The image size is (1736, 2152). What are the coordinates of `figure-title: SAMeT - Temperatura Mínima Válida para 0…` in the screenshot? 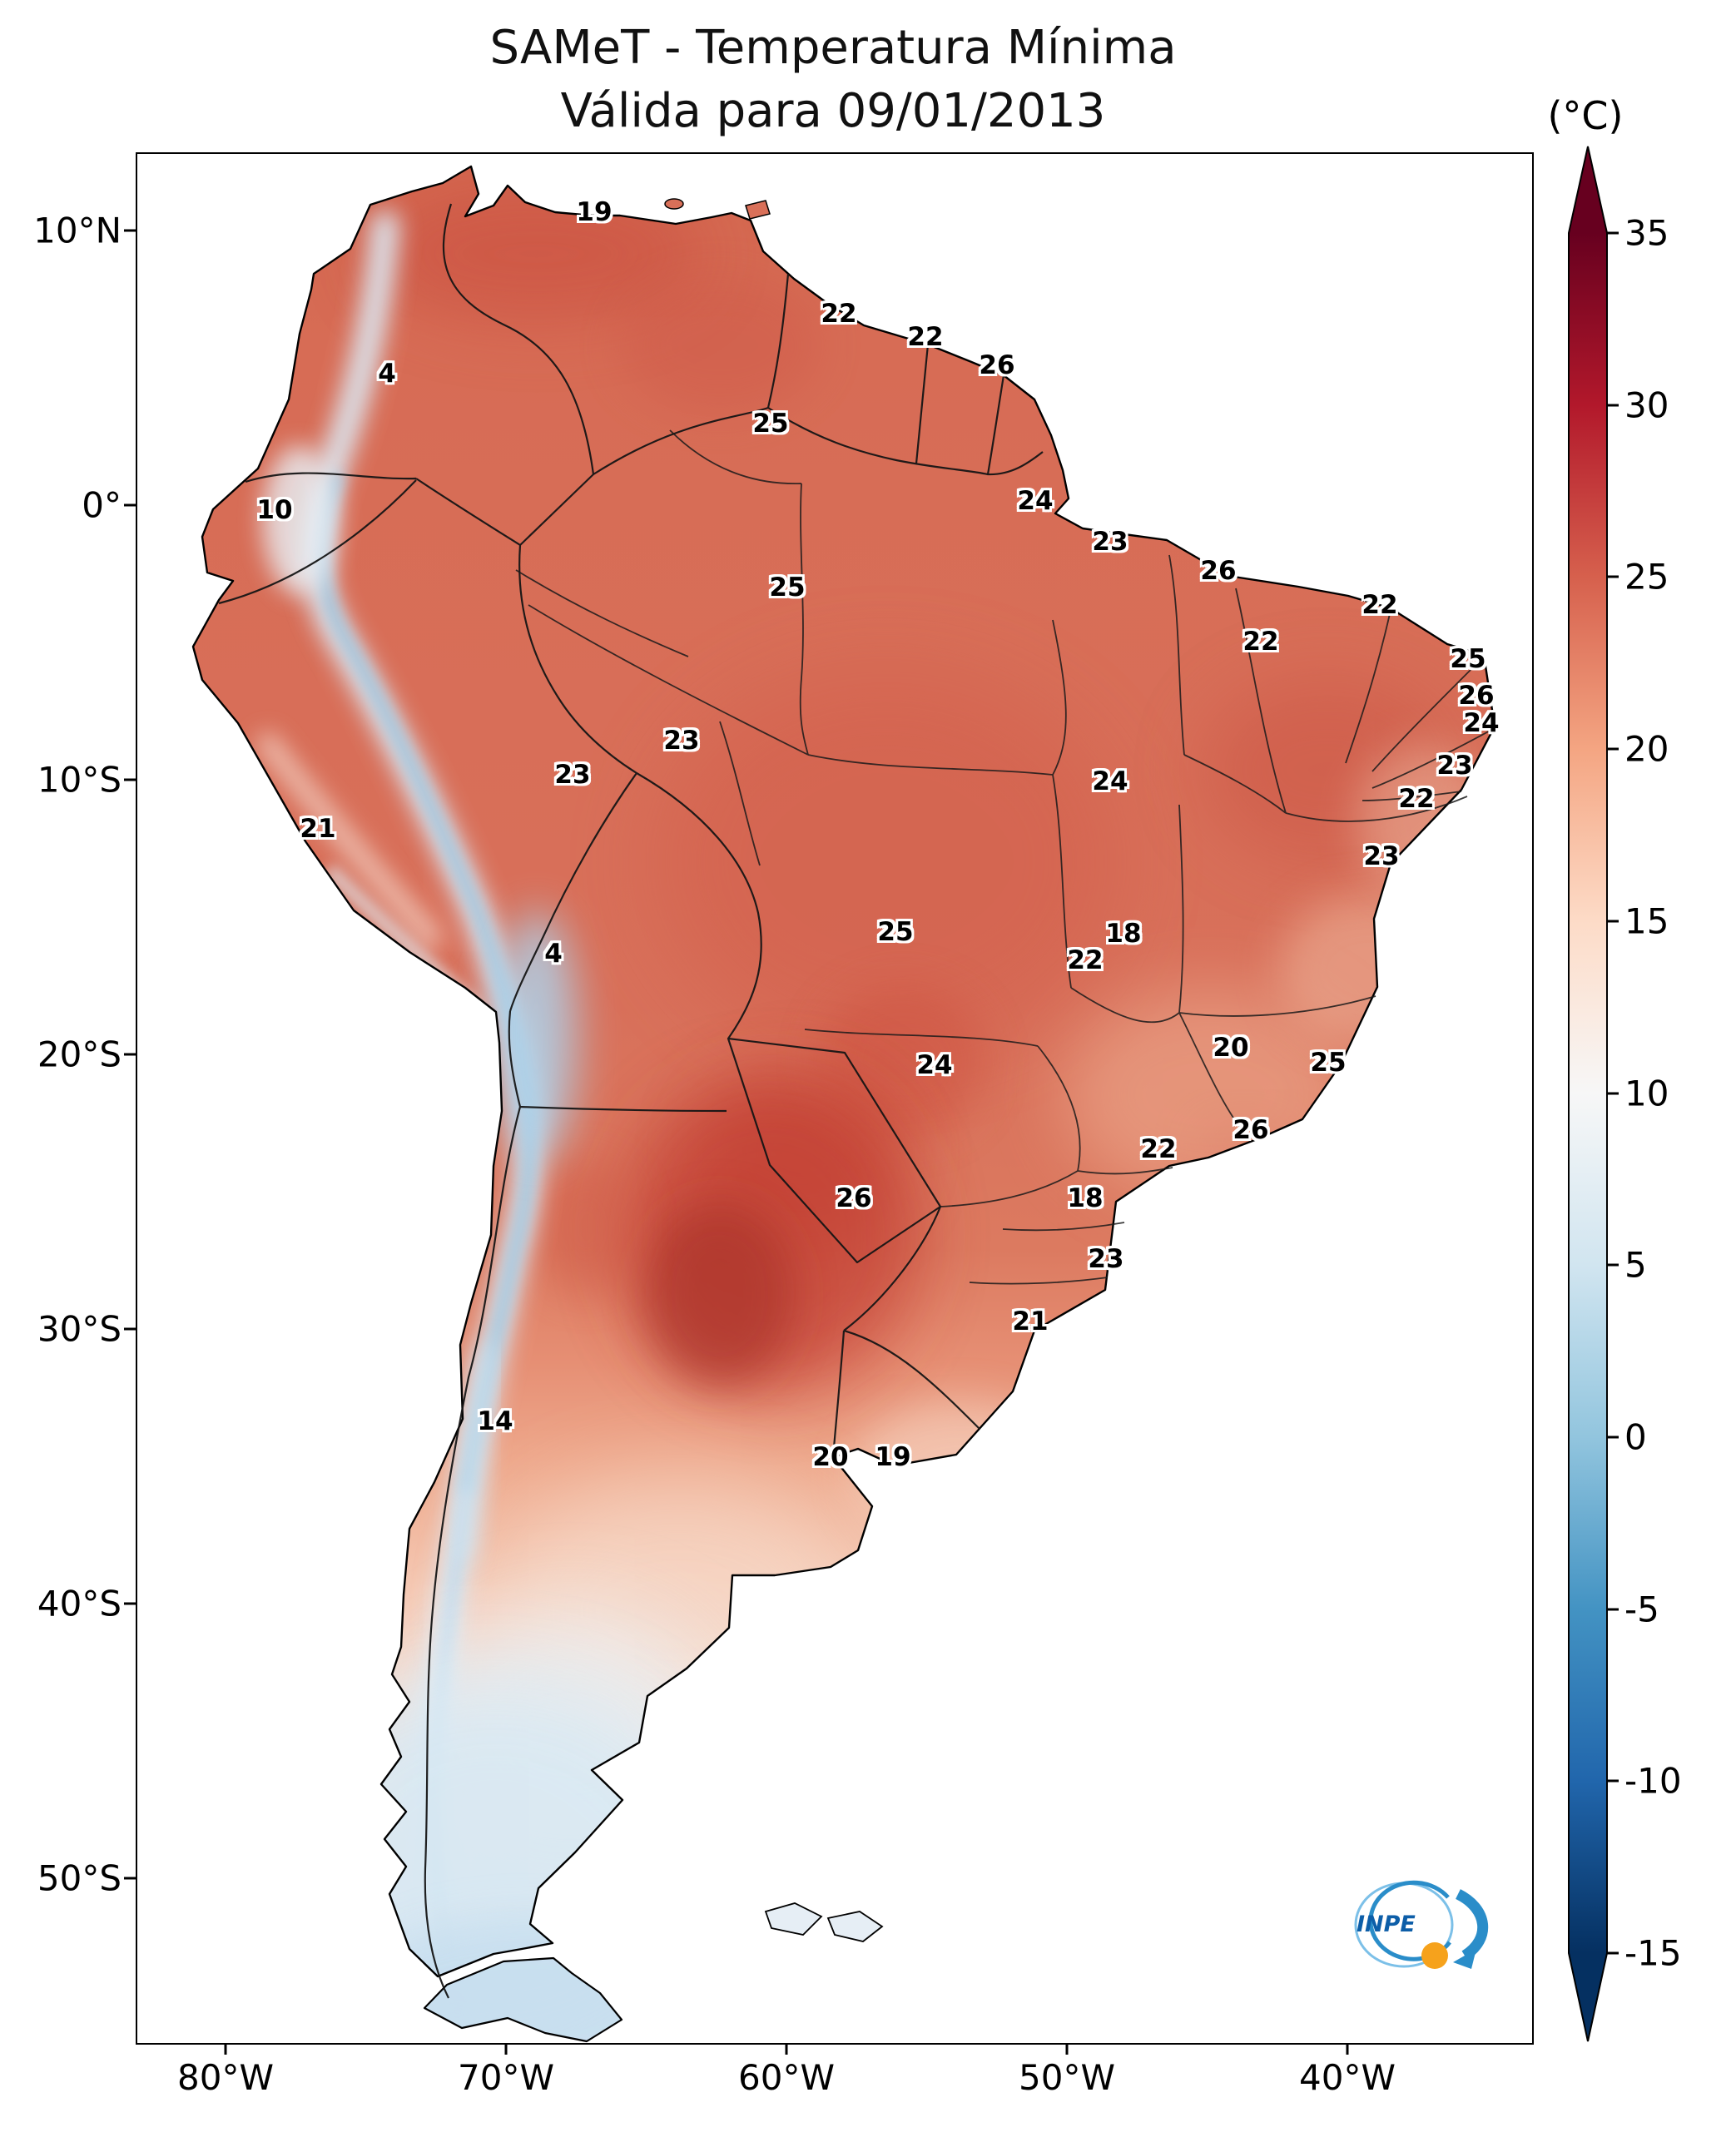 It's located at (833, 79).